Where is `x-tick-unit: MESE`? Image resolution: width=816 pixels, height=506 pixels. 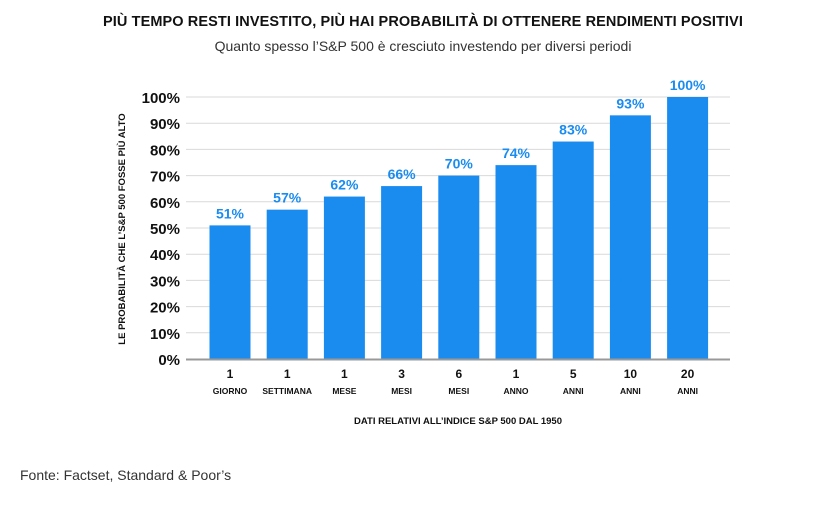 x-tick-unit: MESE is located at coordinates (344, 391).